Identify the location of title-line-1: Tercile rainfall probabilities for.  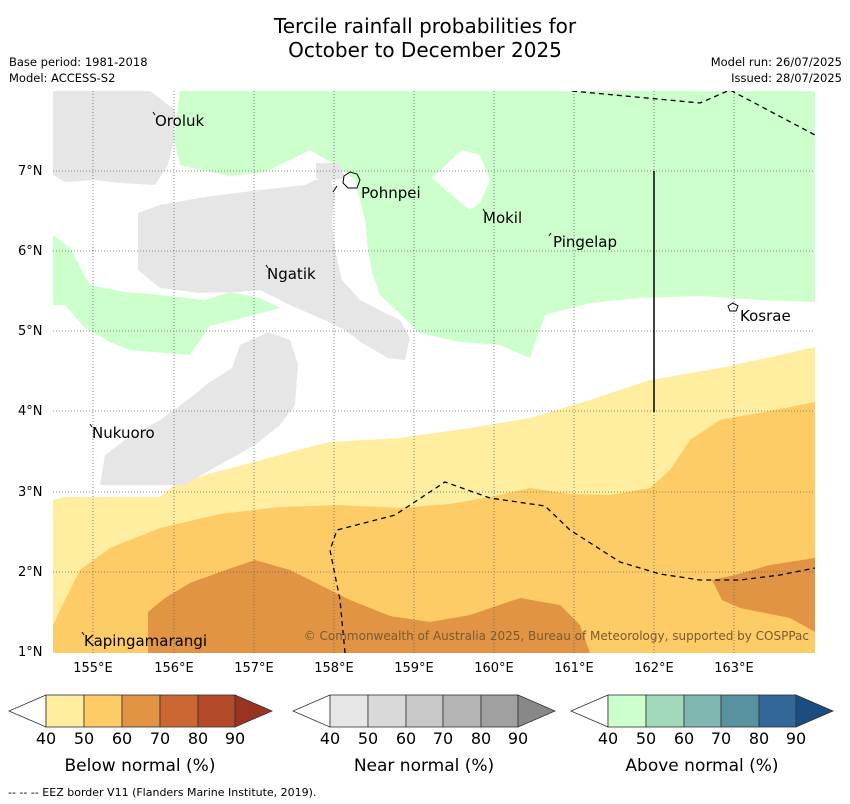
(425, 26).